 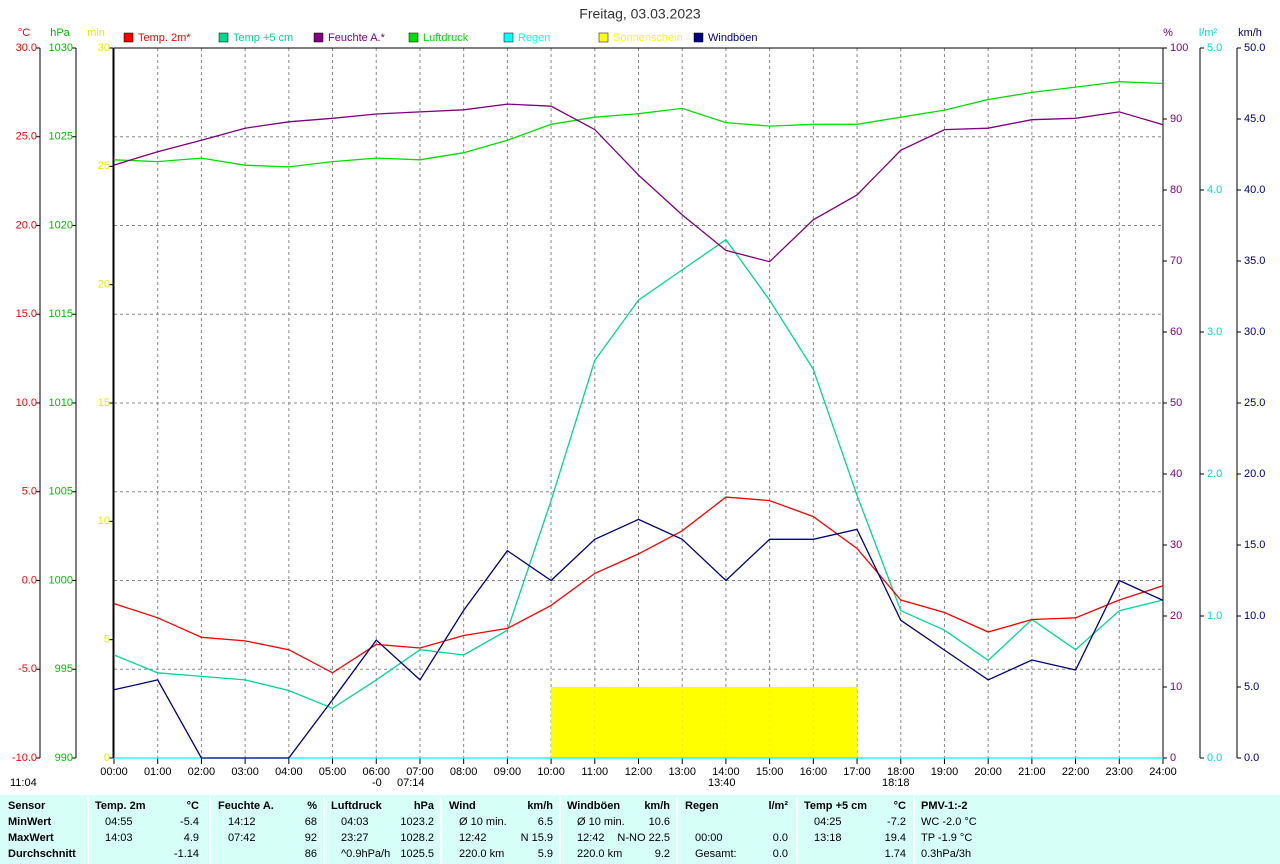 I want to click on table-header: Windböen, so click(x=593, y=806).